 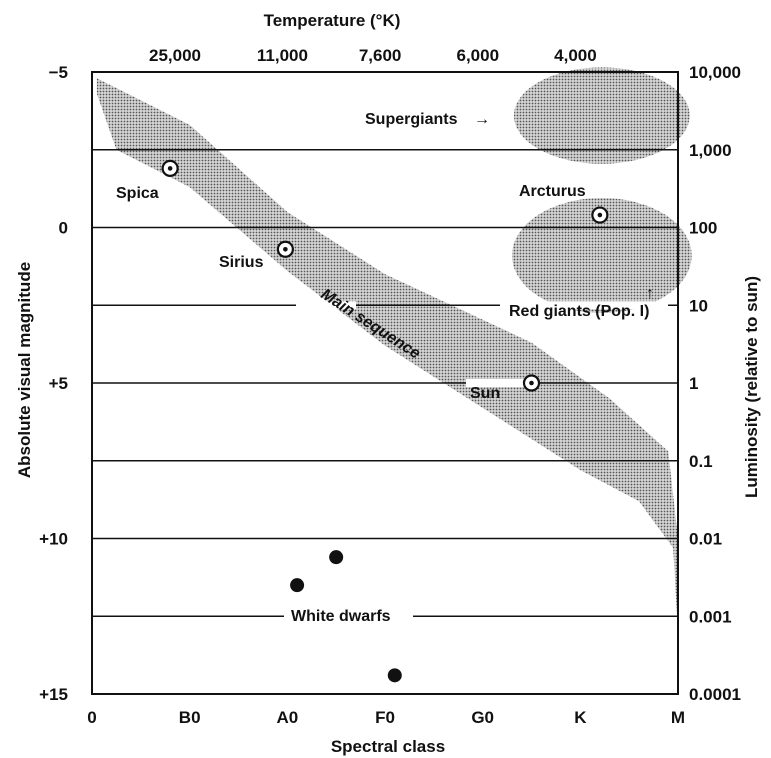 I want to click on y-tick-label: +15, so click(x=53, y=694).